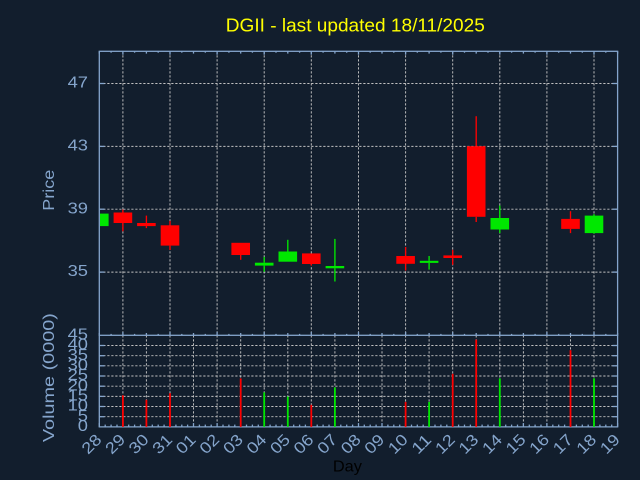 Image resolution: width=640 pixels, height=480 pixels. I want to click on svg-text: 0, so click(83, 426).